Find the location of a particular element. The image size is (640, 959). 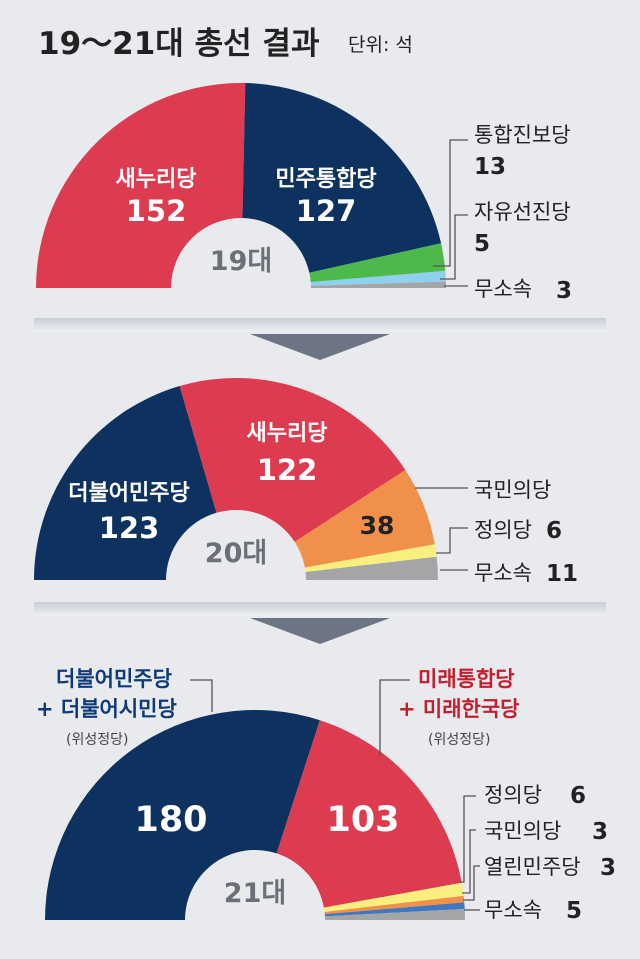

series-label: 통합진보당 is located at coordinates (522, 135).